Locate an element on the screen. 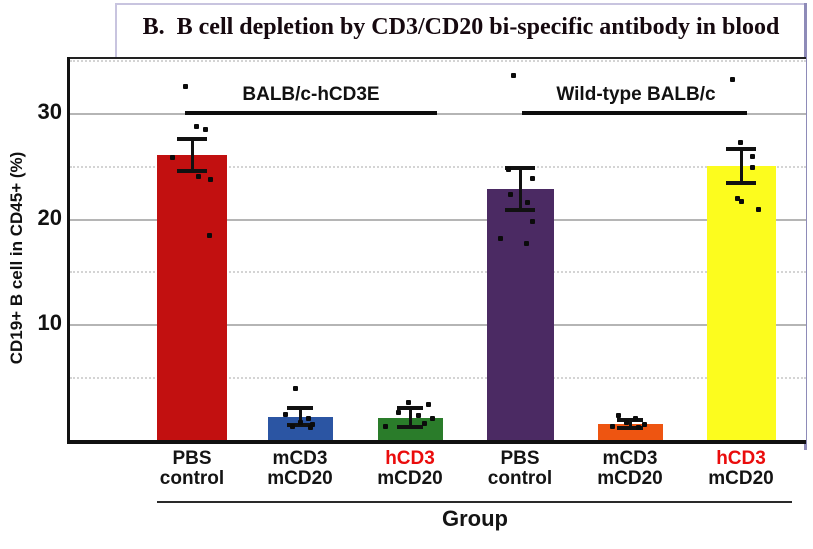 This screenshot has height=549, width=813. x-tick-line1-1: mCD3 is located at coordinates (300, 458).